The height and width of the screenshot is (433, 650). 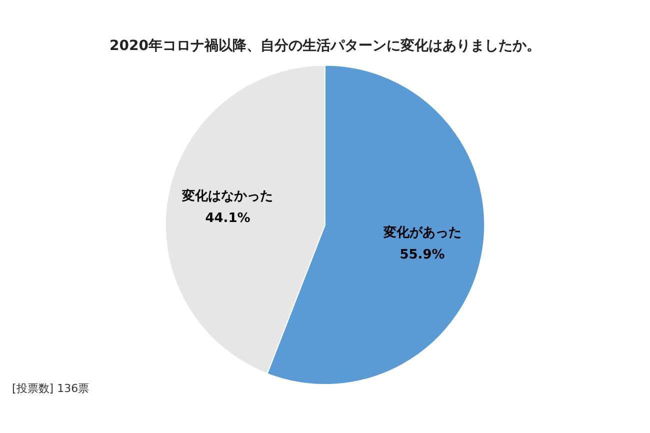 I want to click on slice-label: 変化はなかった, so click(x=227, y=196).